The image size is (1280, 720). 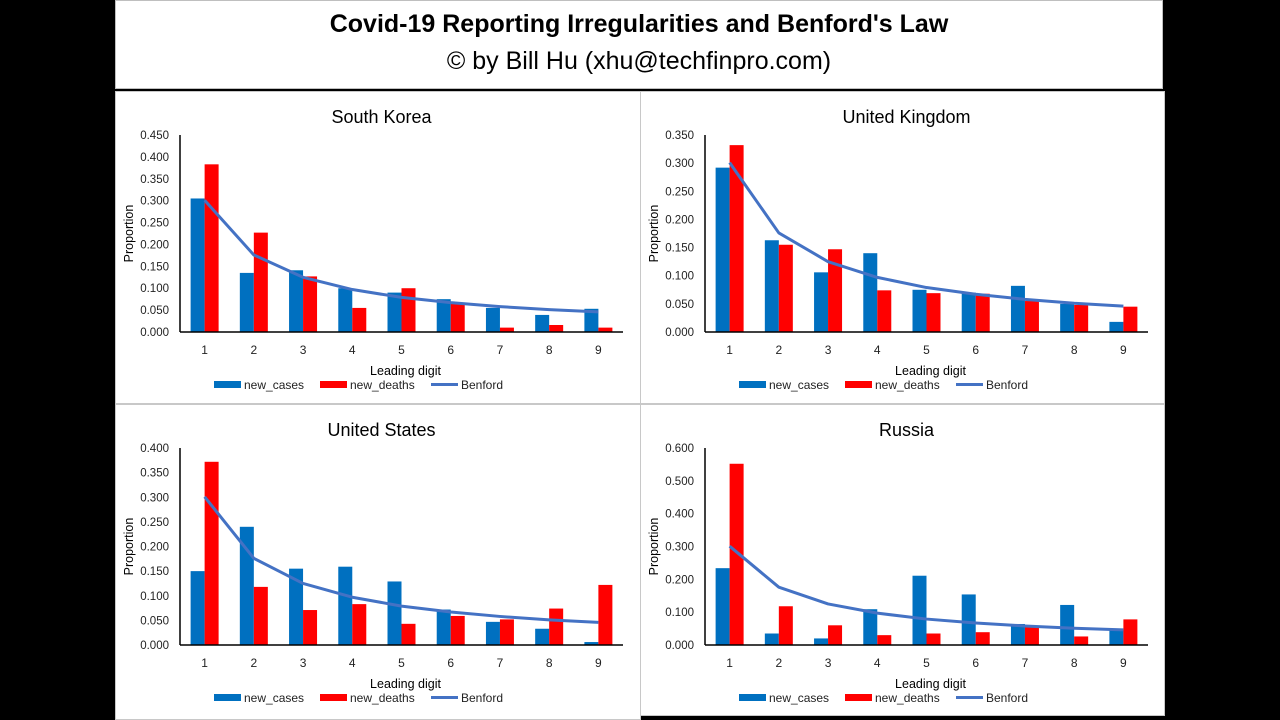 I want to click on legend-label: Benford, so click(x=482, y=385).